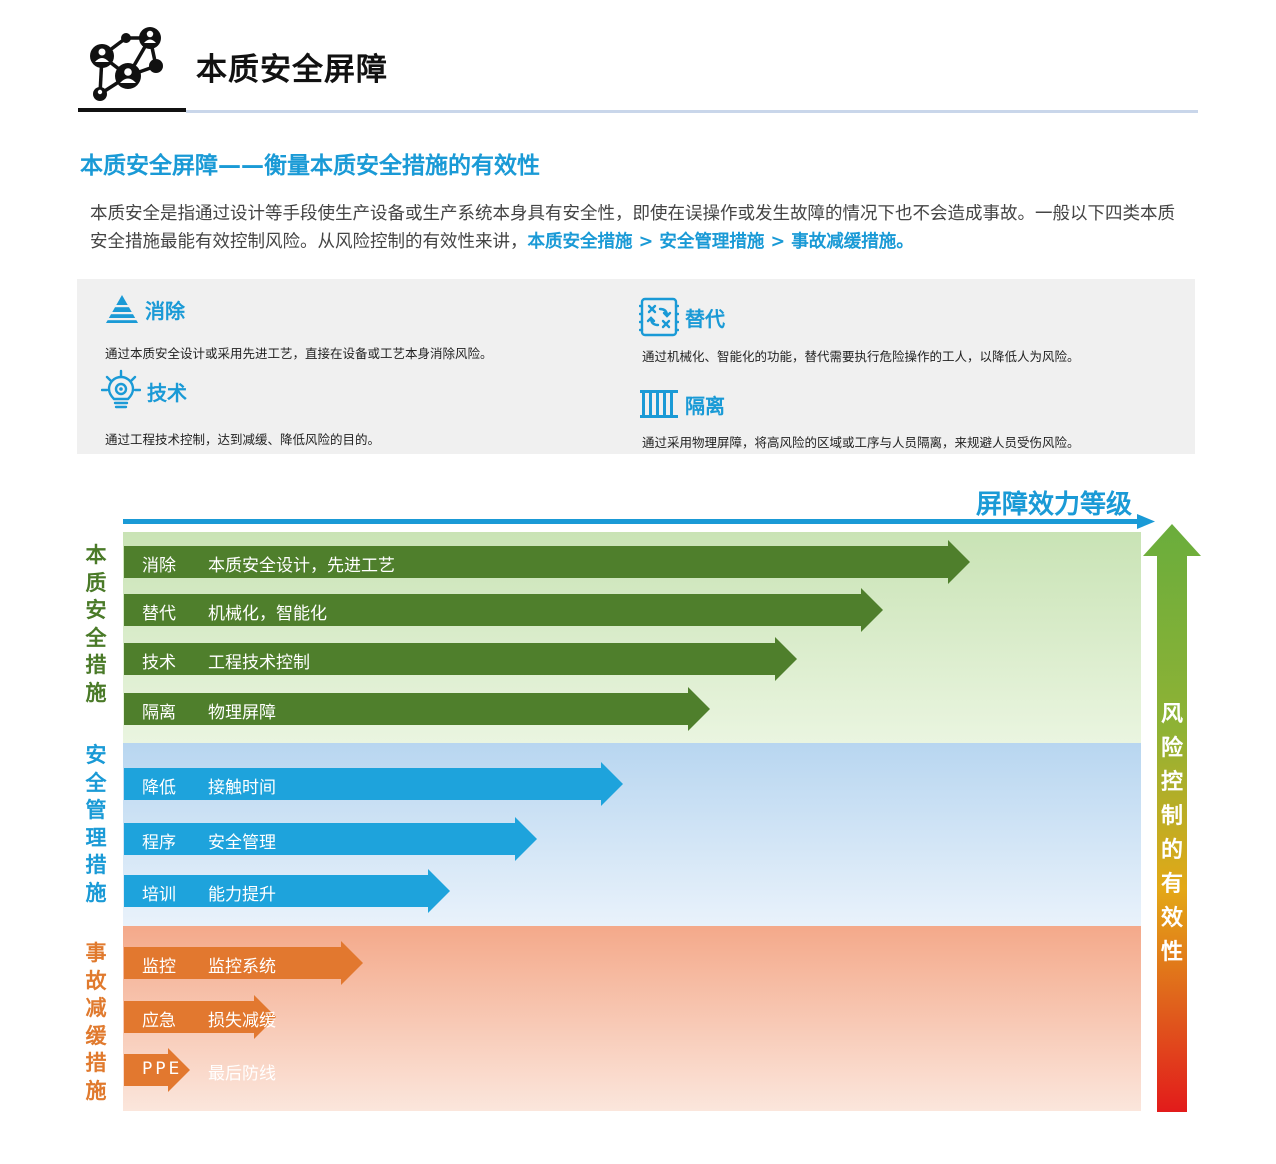 The width and height of the screenshot is (1276, 1164). Describe the element at coordinates (159, 566) in the screenshot. I see `bar-key: 消除` at that location.